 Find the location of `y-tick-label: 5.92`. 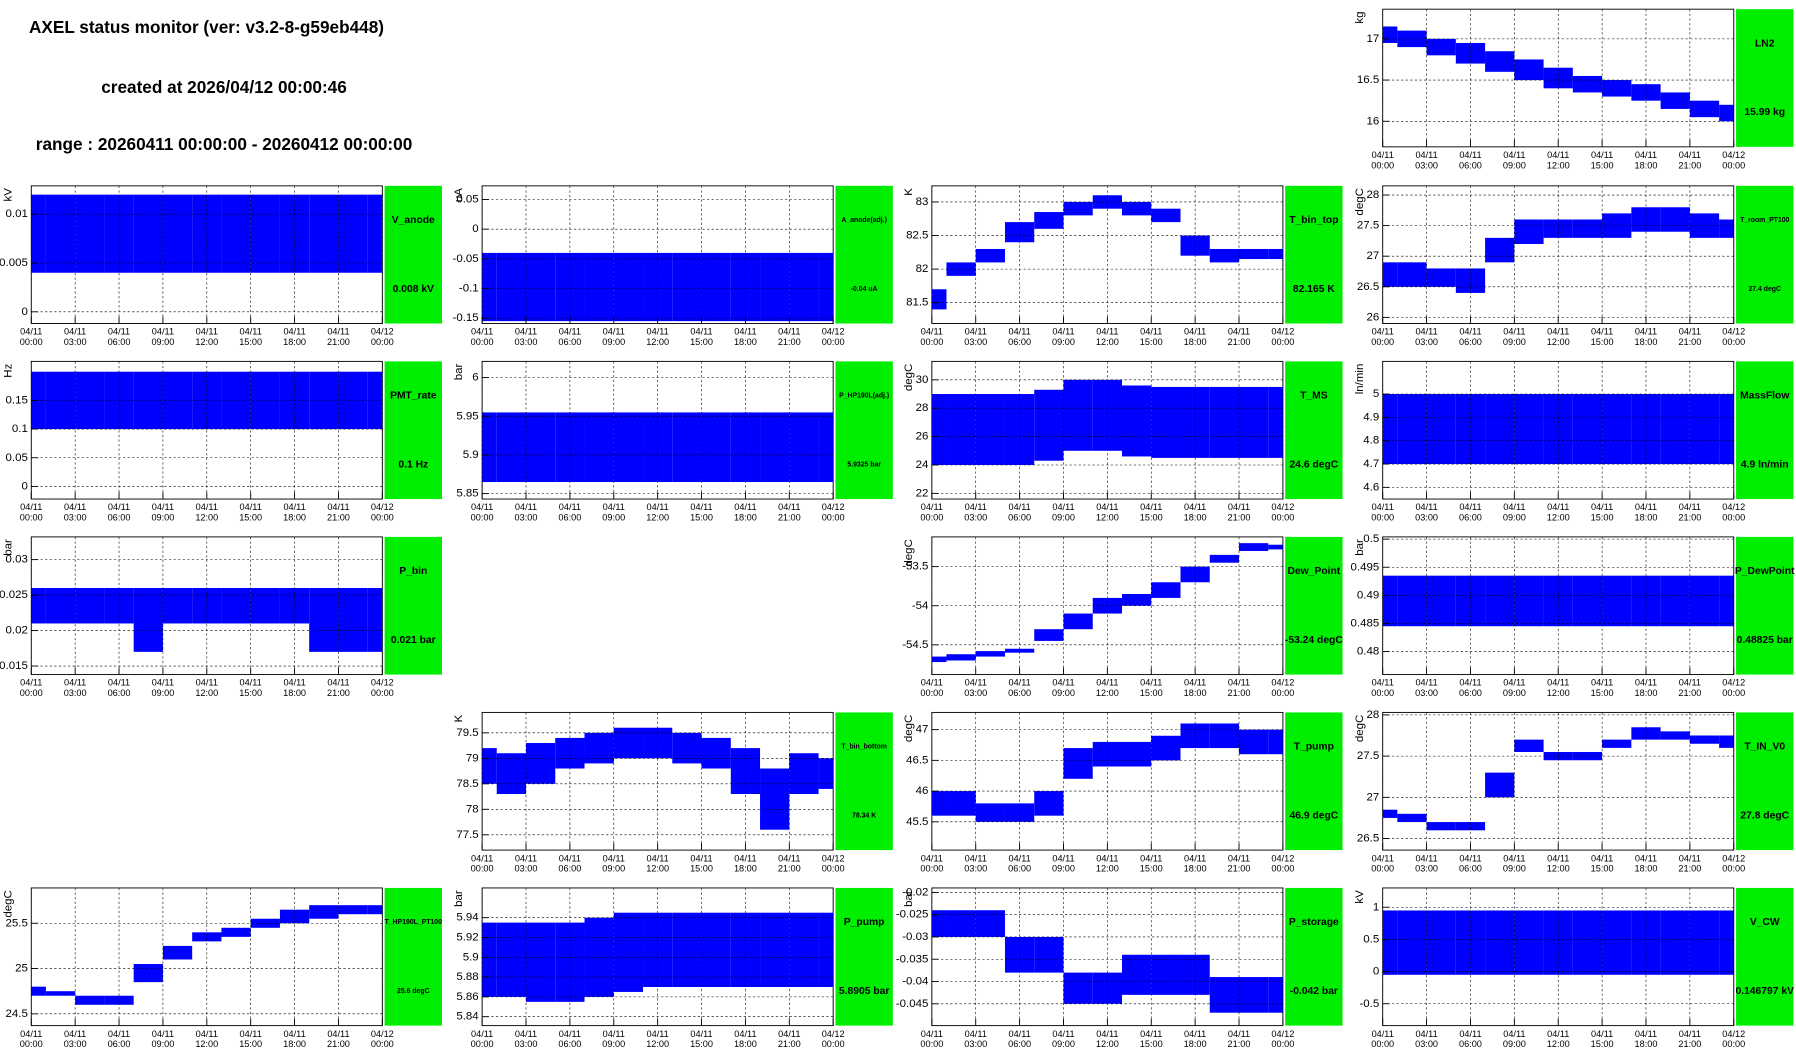

y-tick-label: 5.92 is located at coordinates (467, 937).